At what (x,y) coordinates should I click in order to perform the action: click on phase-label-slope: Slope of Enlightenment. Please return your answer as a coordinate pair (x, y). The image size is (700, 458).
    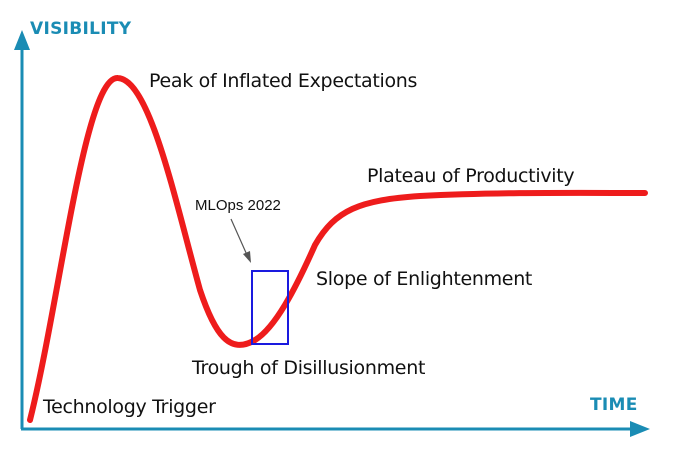
    Looking at the image, I should click on (424, 279).